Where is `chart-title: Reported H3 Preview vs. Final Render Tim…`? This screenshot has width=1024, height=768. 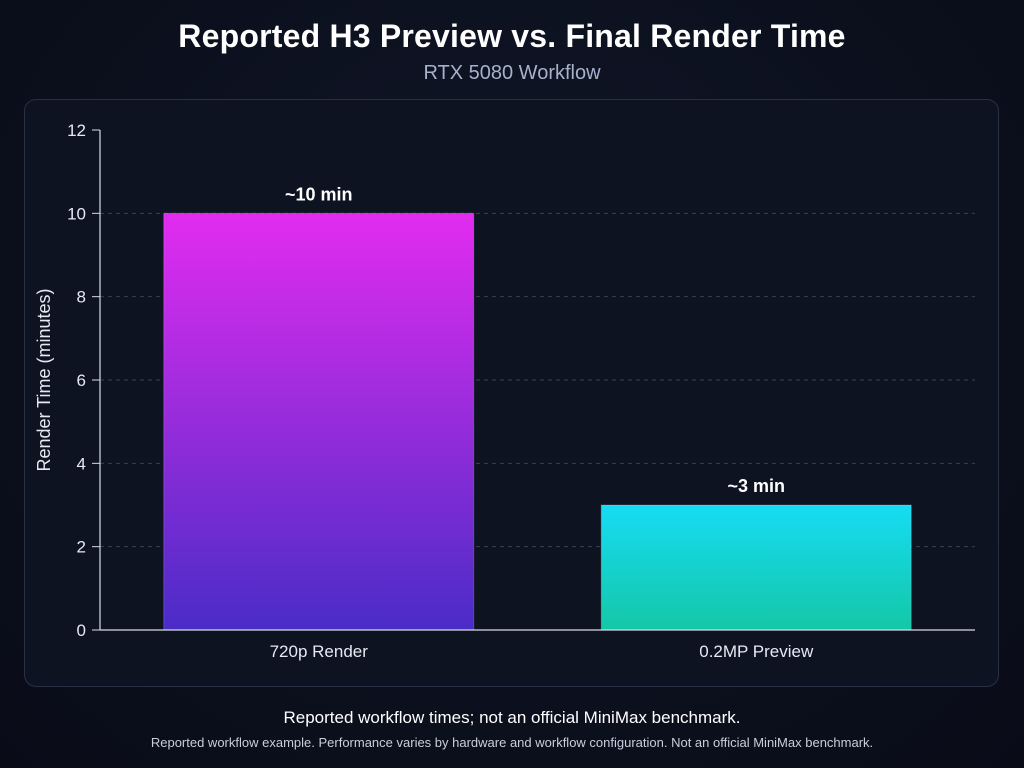 chart-title: Reported H3 Preview vs. Final Render Tim… is located at coordinates (512, 36).